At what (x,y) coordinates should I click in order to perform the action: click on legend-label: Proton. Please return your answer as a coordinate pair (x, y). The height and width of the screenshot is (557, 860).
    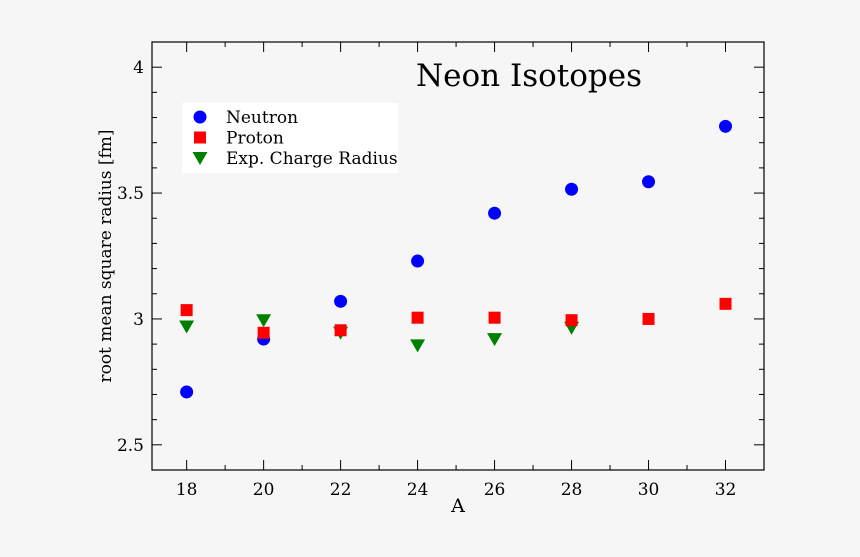
    Looking at the image, I should click on (255, 139).